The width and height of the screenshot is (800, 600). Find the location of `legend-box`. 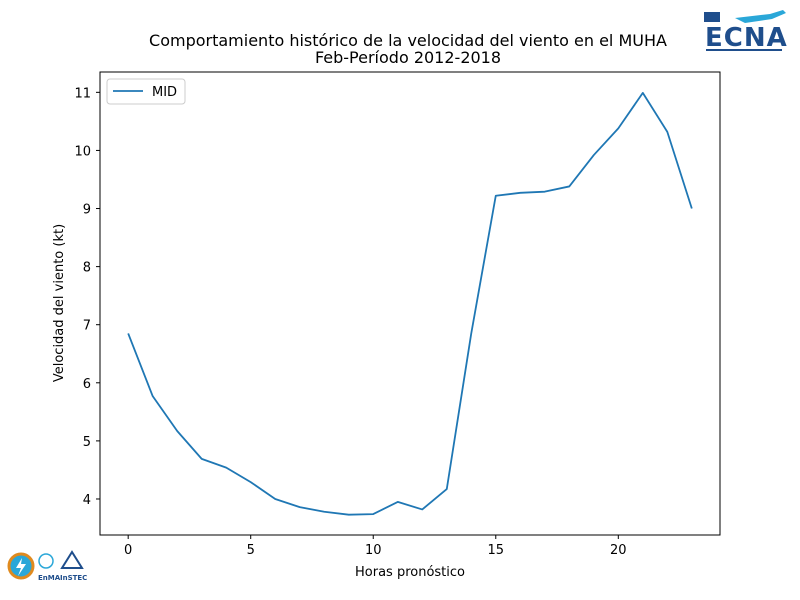

legend-box is located at coordinates (146, 91).